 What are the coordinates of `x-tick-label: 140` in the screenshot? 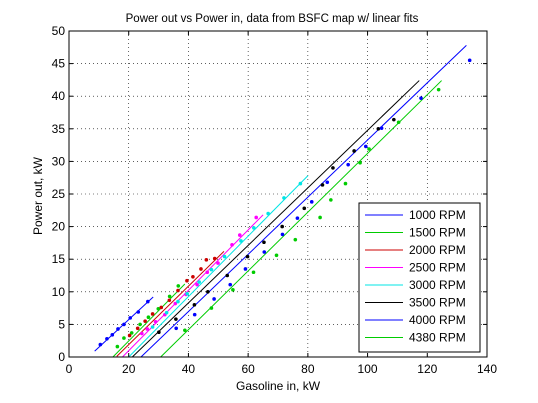 It's located at (487, 369).